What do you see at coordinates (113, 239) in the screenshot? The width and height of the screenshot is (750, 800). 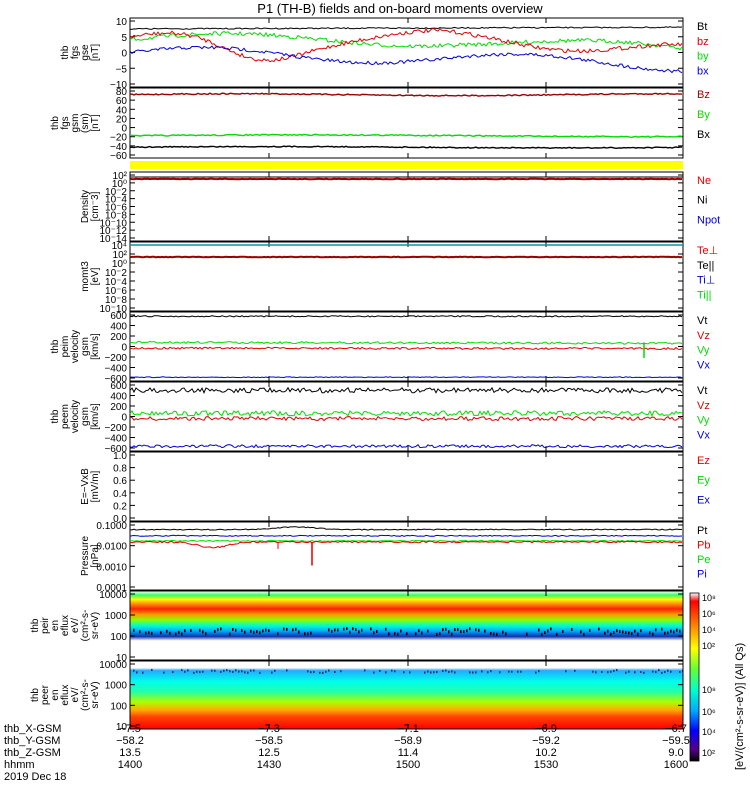 I see `y-tick-label: 10⁻14` at bounding box center [113, 239].